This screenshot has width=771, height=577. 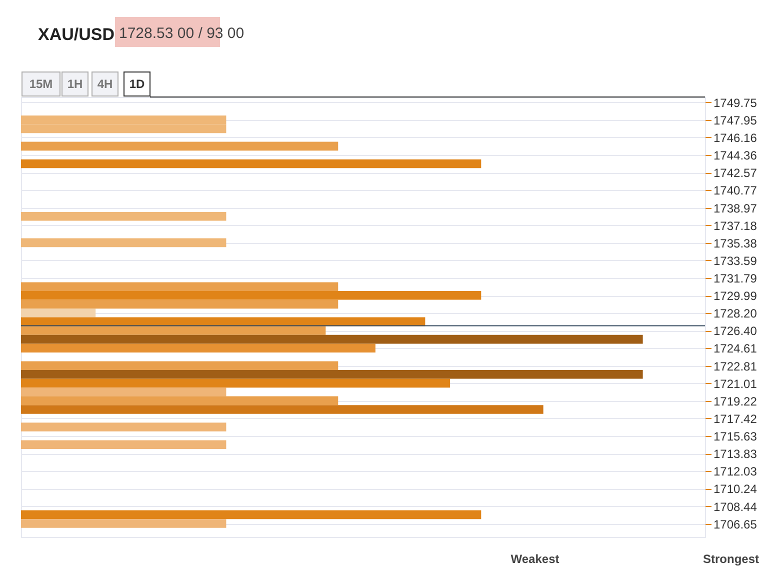 What do you see at coordinates (736, 507) in the screenshot?
I see `y-tick-label: 1708.44` at bounding box center [736, 507].